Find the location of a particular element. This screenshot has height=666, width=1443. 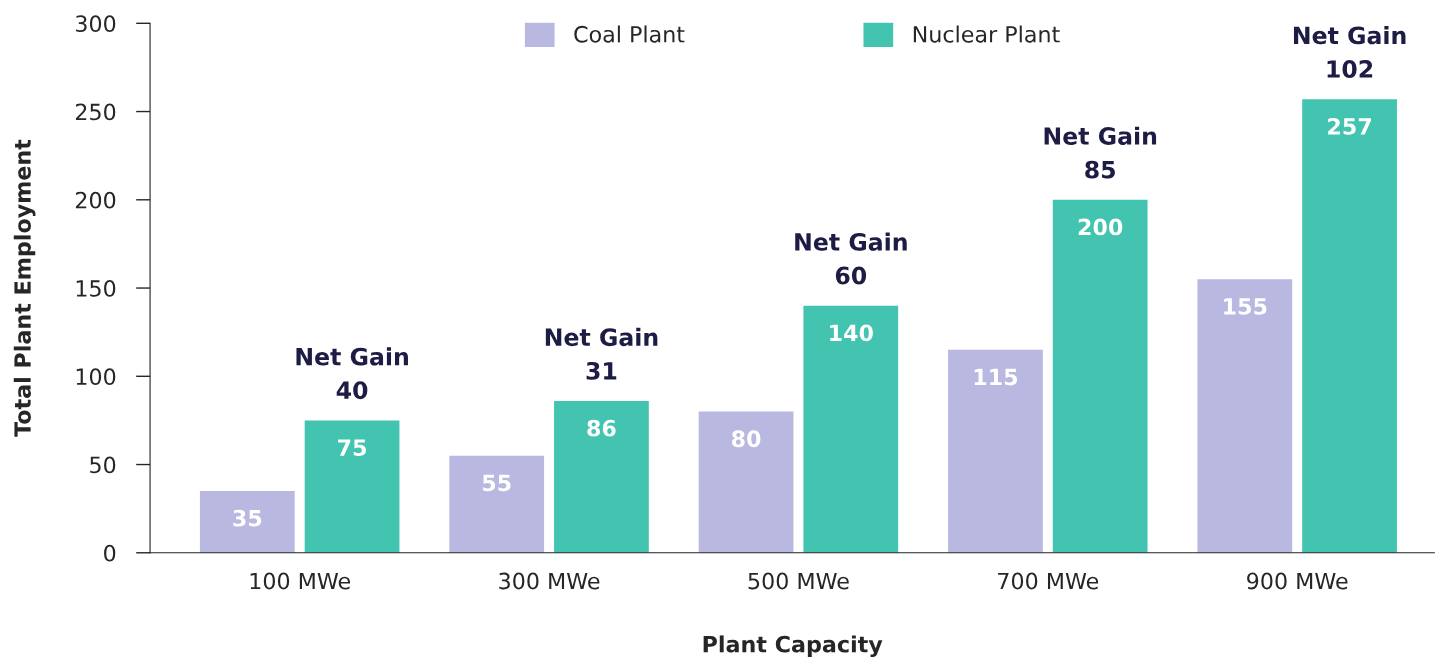

y-tick-label: 300 is located at coordinates (96, 24).